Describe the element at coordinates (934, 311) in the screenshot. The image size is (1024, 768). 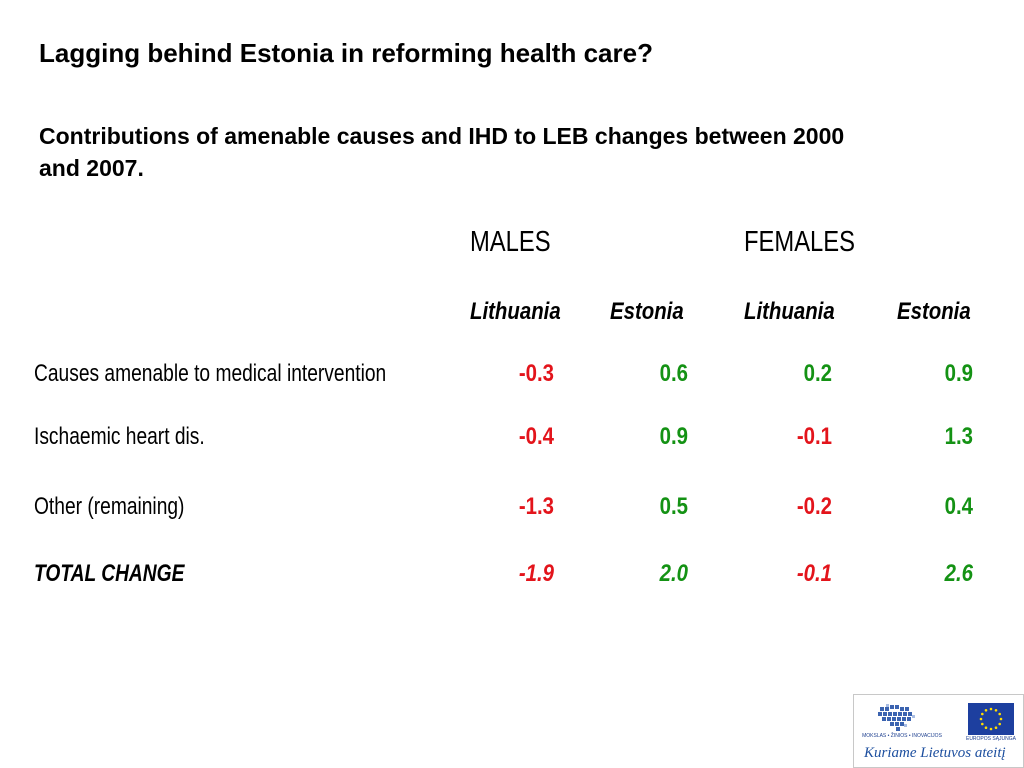
I see `column-header-females-estonia: Estonia` at that location.